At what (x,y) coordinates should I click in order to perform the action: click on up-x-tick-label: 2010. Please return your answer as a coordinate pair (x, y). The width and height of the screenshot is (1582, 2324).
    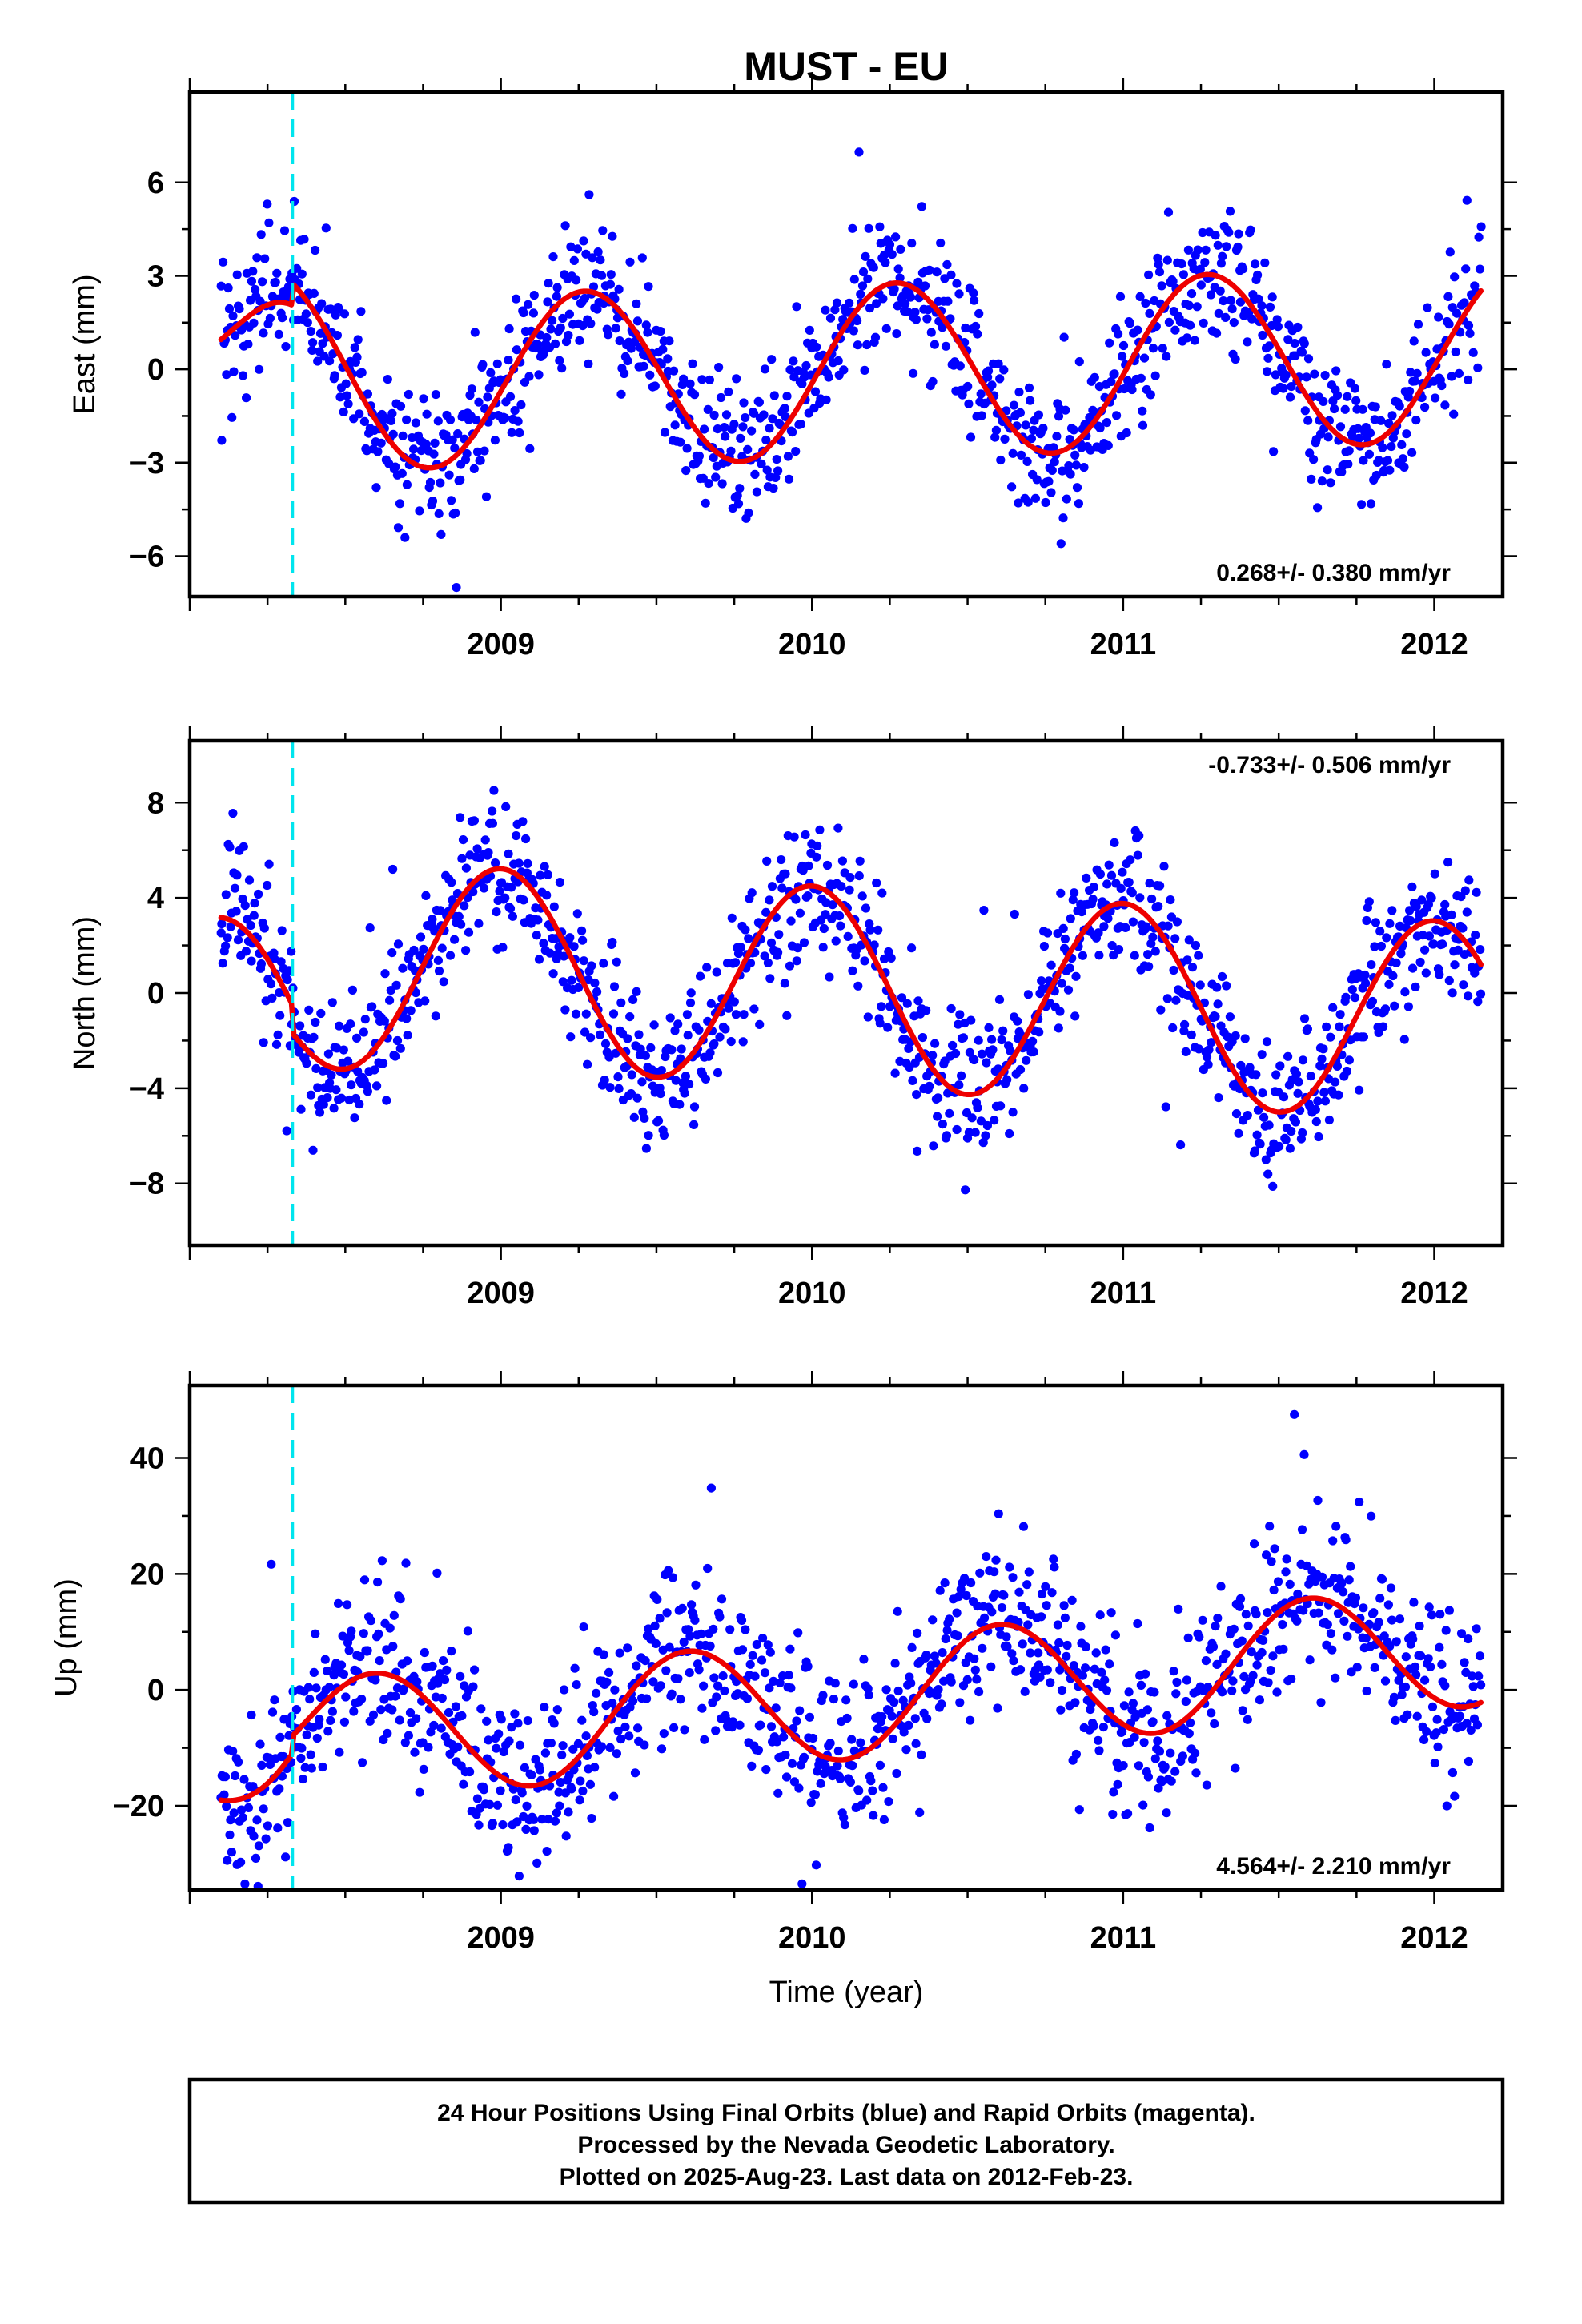
    Looking at the image, I should click on (812, 1938).